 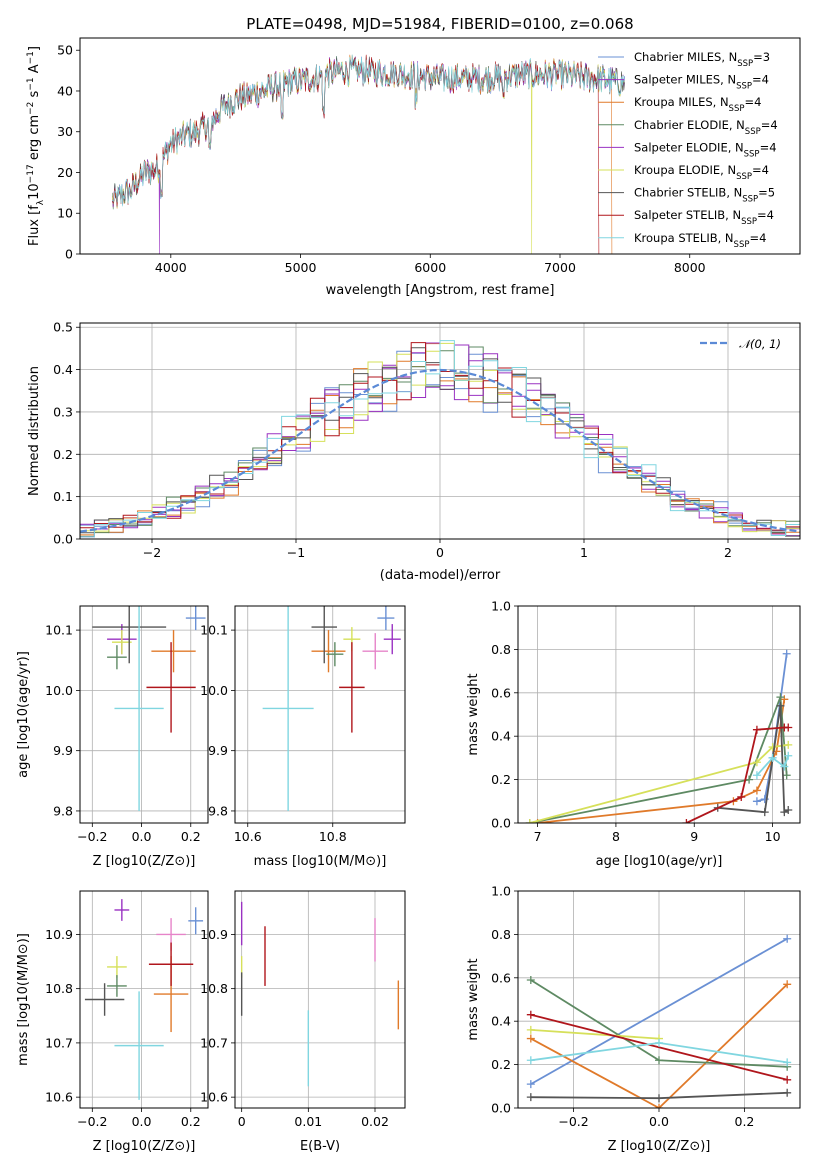 What do you see at coordinates (63, 750) in the screenshot?
I see `y-tick-label: 9.9` at bounding box center [63, 750].